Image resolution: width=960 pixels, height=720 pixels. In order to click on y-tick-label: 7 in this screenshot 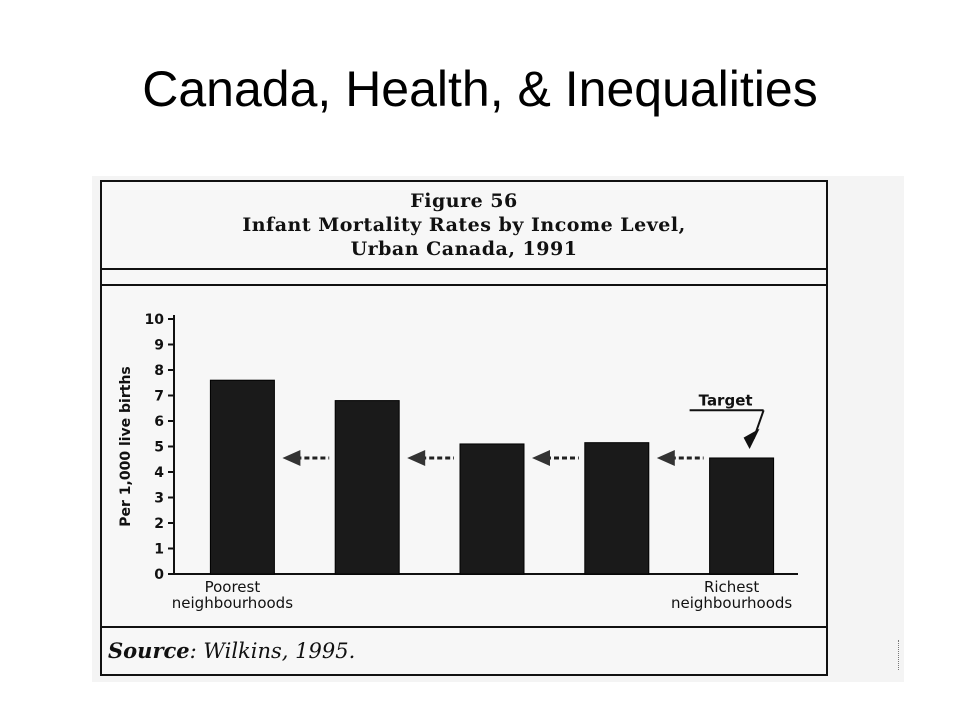, I will do `click(159, 397)`.